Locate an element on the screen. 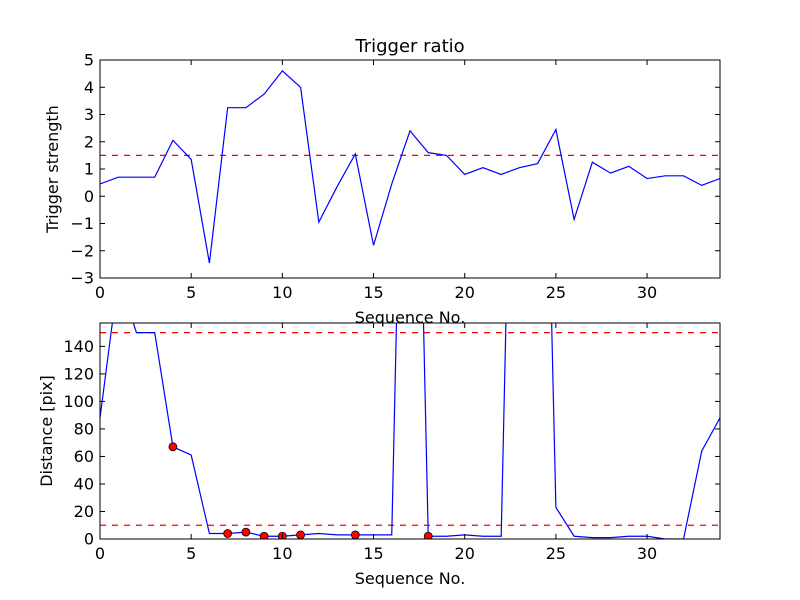 This screenshot has height=600, width=800. top-y-tick-label: 1 is located at coordinates (89, 169).